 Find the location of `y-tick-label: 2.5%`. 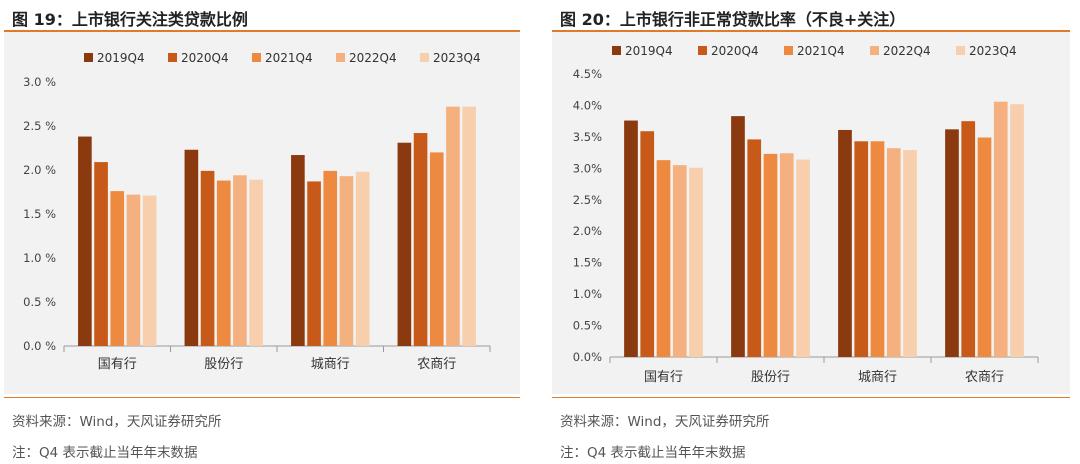

y-tick-label: 2.5% is located at coordinates (587, 200).